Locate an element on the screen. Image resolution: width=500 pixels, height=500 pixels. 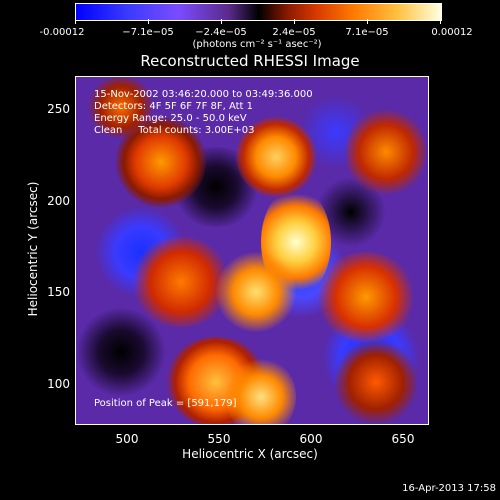
info-time-range: 15-Nov-2002 03:46:20.000 to 03:49:36.000 is located at coordinates (203, 94).